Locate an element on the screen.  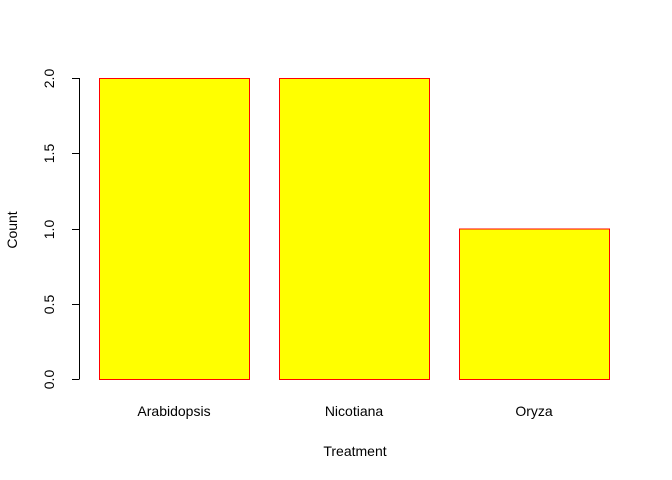
bar-nicotiana is located at coordinates (354, 229).